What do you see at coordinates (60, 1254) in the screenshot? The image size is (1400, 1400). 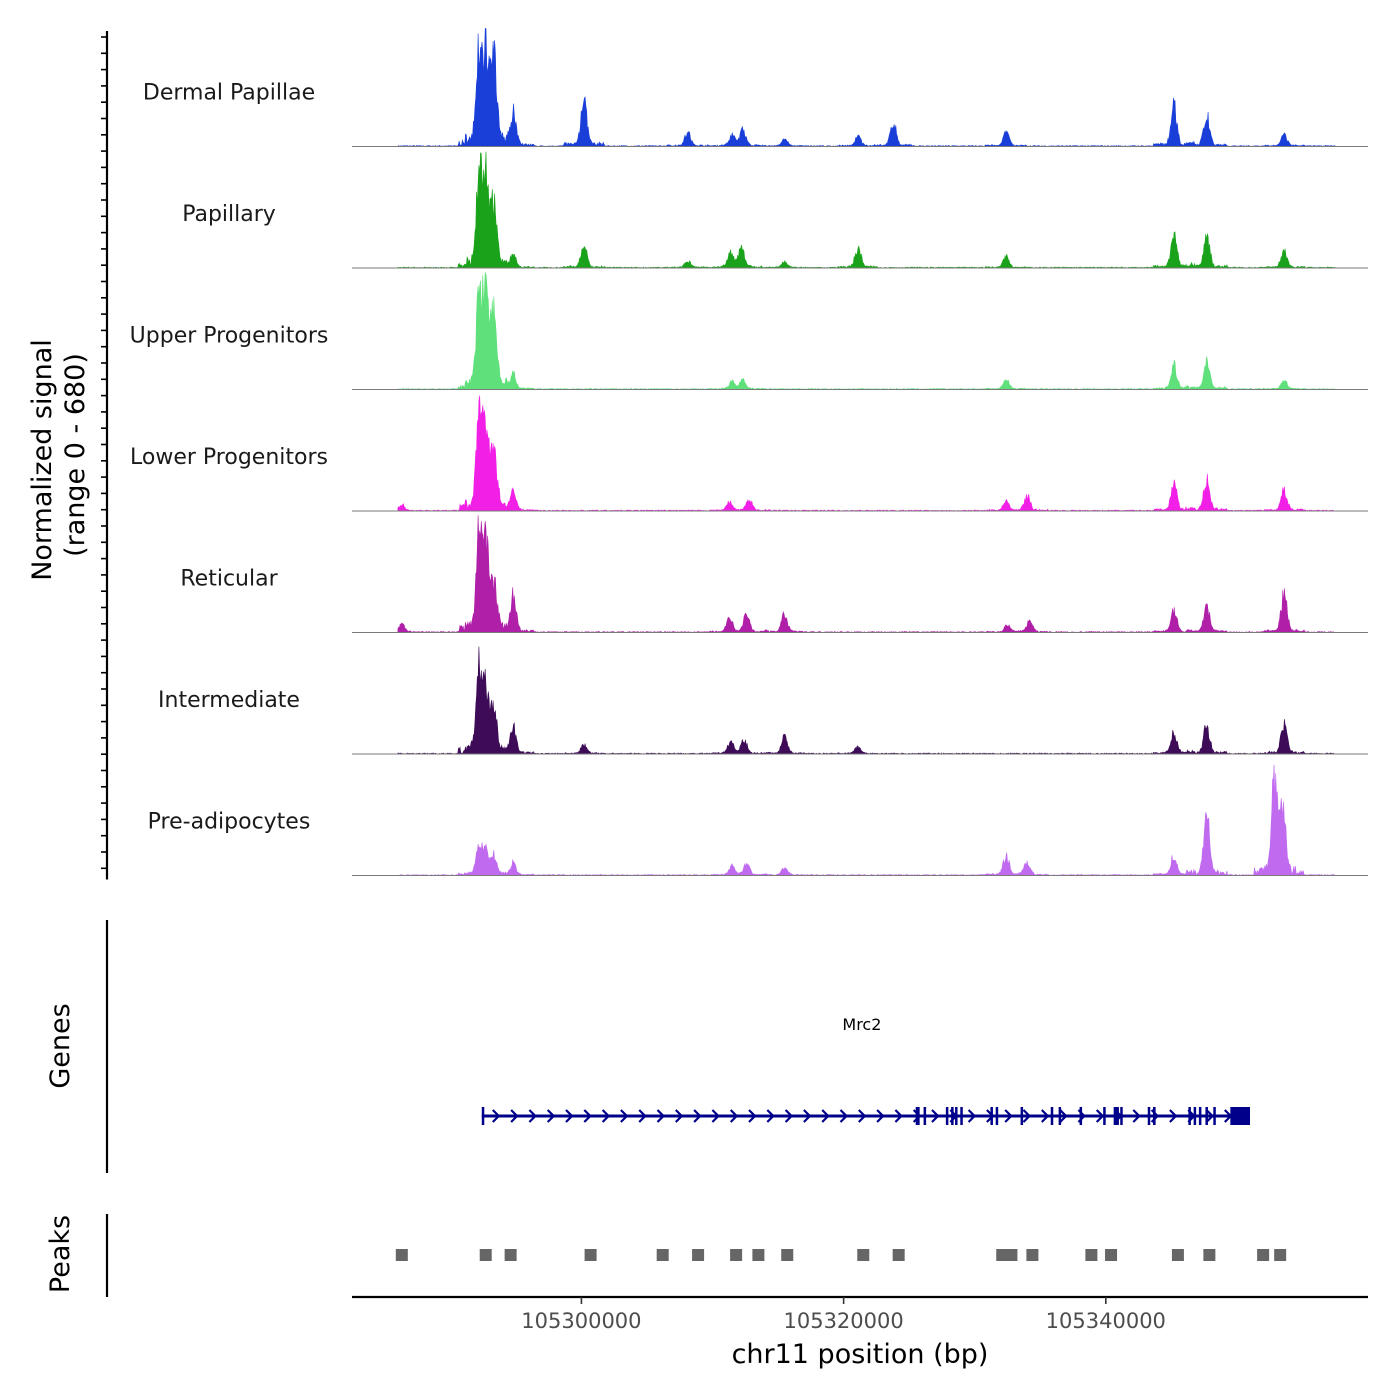 I see `peaks-track-label: Peaks` at bounding box center [60, 1254].